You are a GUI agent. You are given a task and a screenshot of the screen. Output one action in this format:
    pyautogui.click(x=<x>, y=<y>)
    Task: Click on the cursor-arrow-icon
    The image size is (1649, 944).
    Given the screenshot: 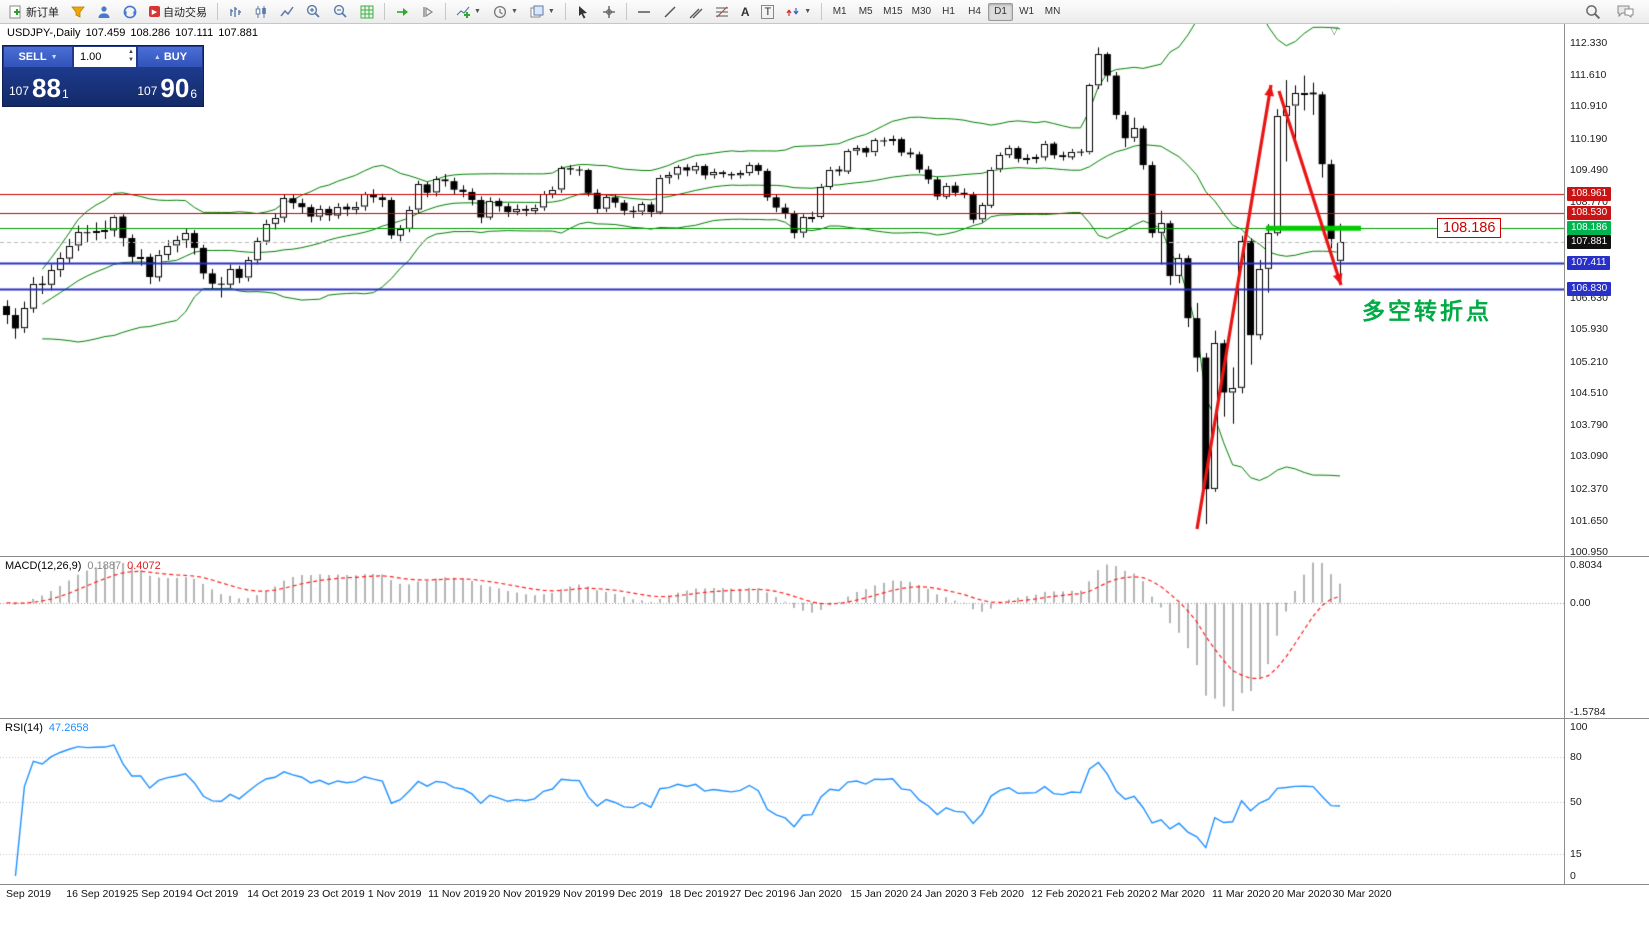 What is the action you would take?
    pyautogui.click(x=583, y=12)
    